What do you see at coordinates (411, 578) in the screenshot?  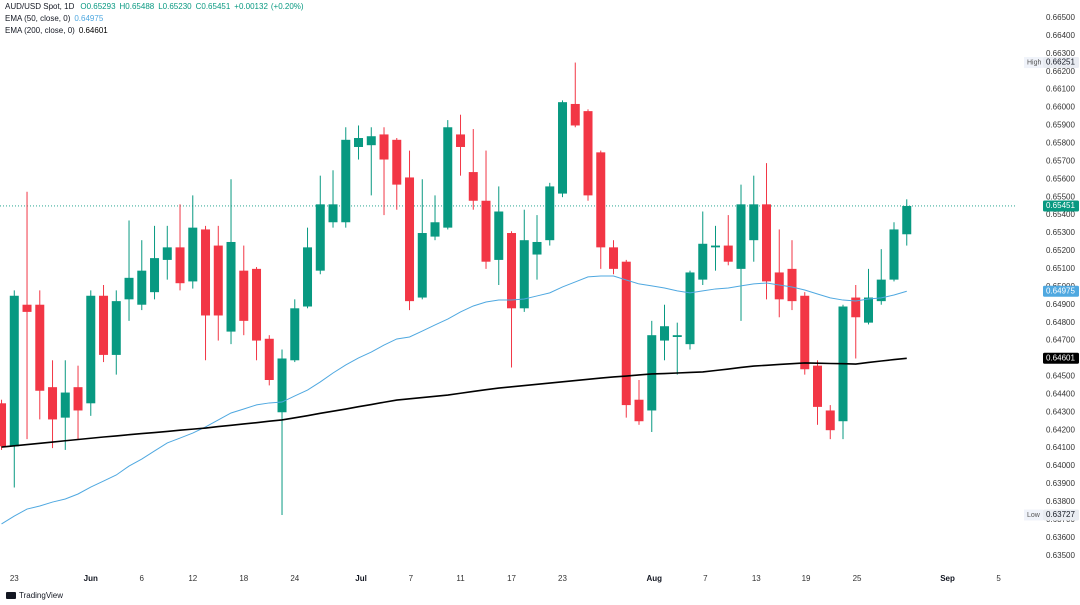 I see `x-tick-label: 7` at bounding box center [411, 578].